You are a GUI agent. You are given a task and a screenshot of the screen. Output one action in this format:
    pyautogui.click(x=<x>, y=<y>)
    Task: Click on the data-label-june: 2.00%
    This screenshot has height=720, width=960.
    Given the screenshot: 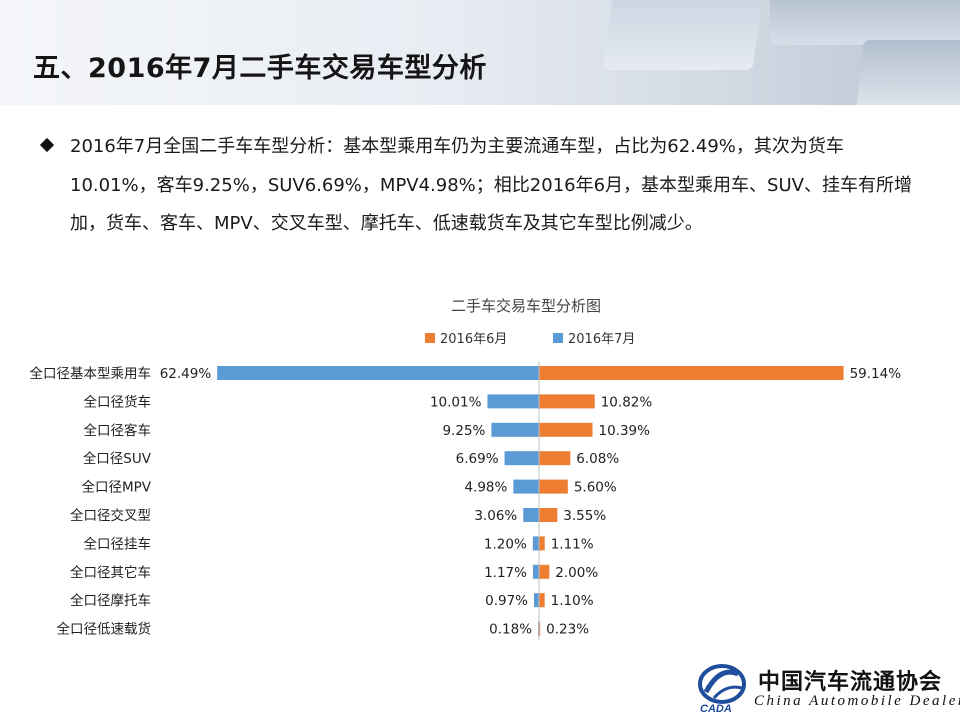 What is the action you would take?
    pyautogui.click(x=576, y=573)
    